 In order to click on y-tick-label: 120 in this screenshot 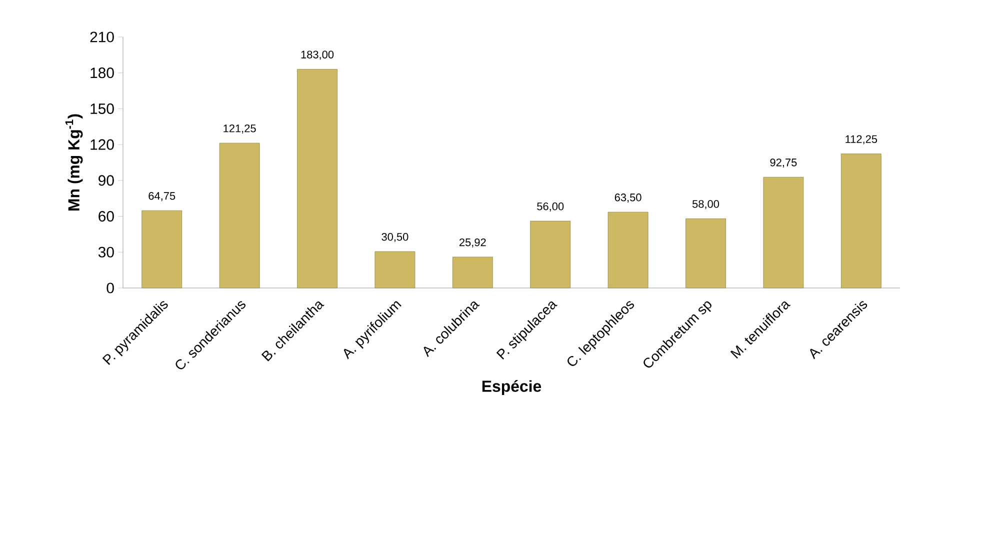, I will do `click(102, 144)`.